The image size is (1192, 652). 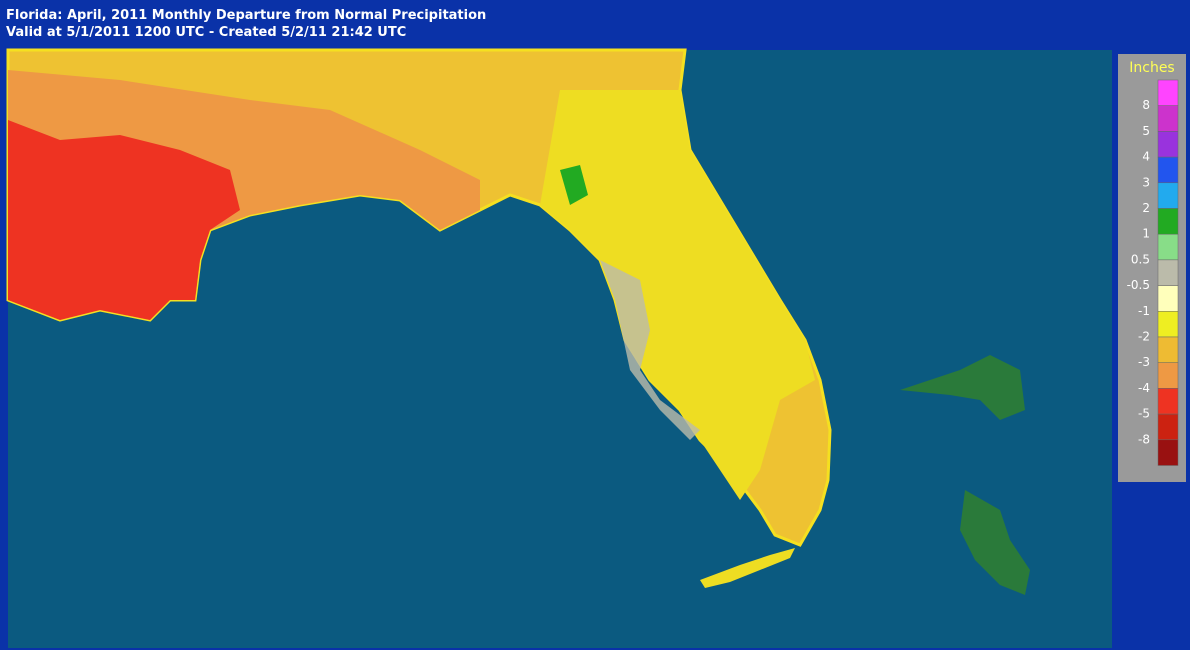 I want to click on legend-label: -0.5, so click(x=1138, y=285).